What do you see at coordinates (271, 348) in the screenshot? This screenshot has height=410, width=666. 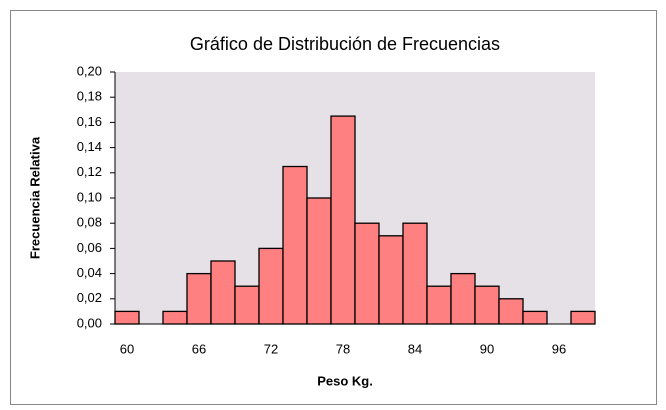 I see `x-tick-label: 72` at bounding box center [271, 348].